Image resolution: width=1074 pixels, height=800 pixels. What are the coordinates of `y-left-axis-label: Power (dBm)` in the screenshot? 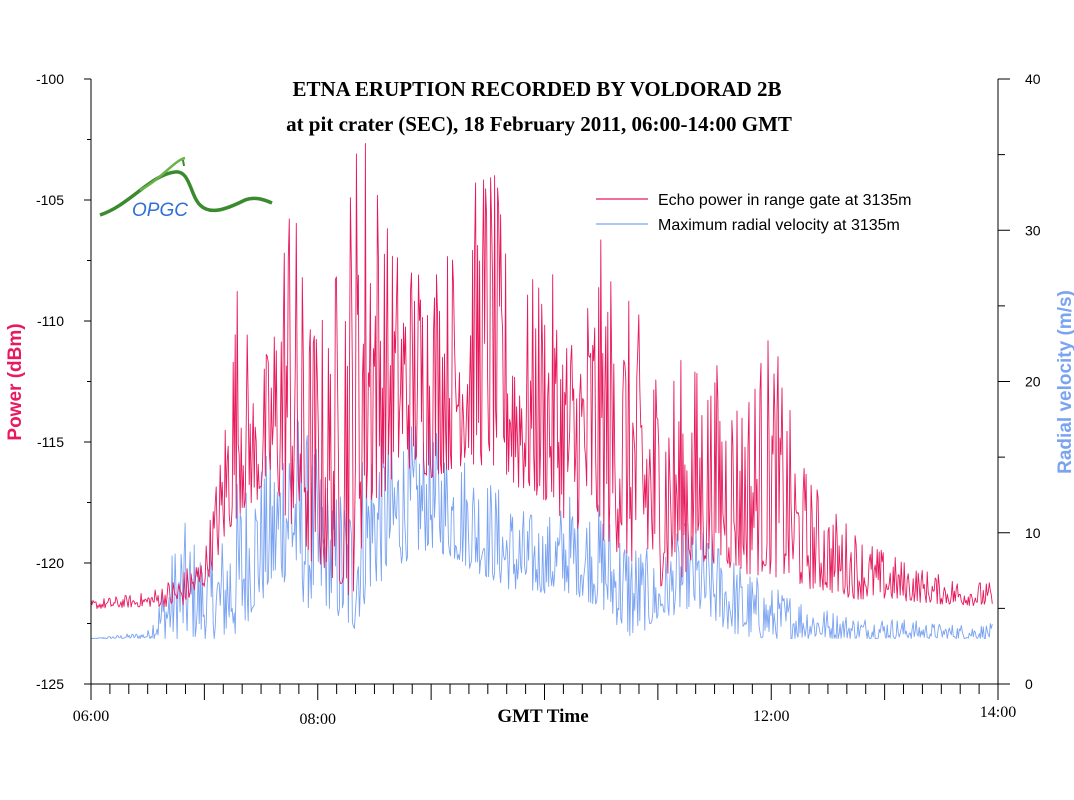 It's located at (15, 381).